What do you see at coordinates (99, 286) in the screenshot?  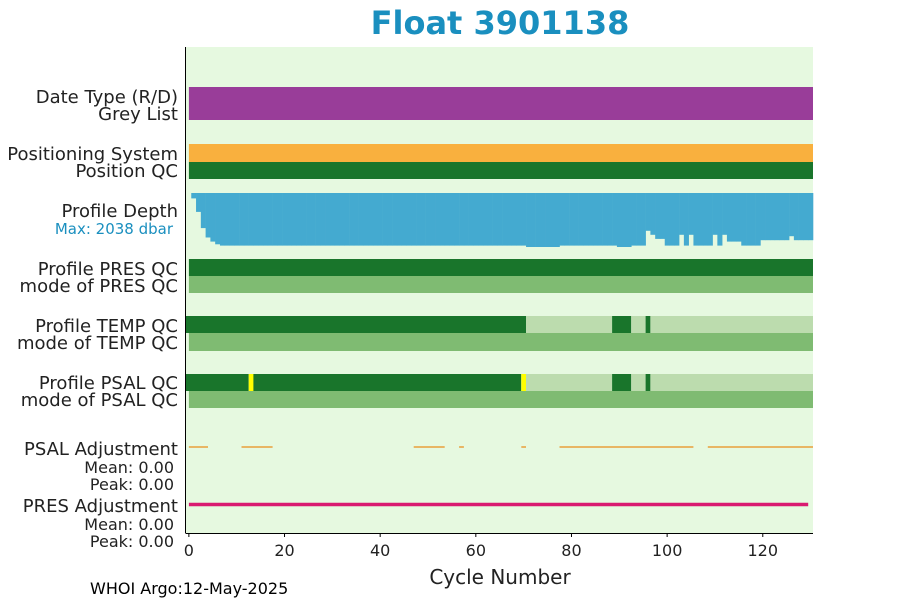 I see `label-mode-pres-qc: mode of PRES QC` at bounding box center [99, 286].